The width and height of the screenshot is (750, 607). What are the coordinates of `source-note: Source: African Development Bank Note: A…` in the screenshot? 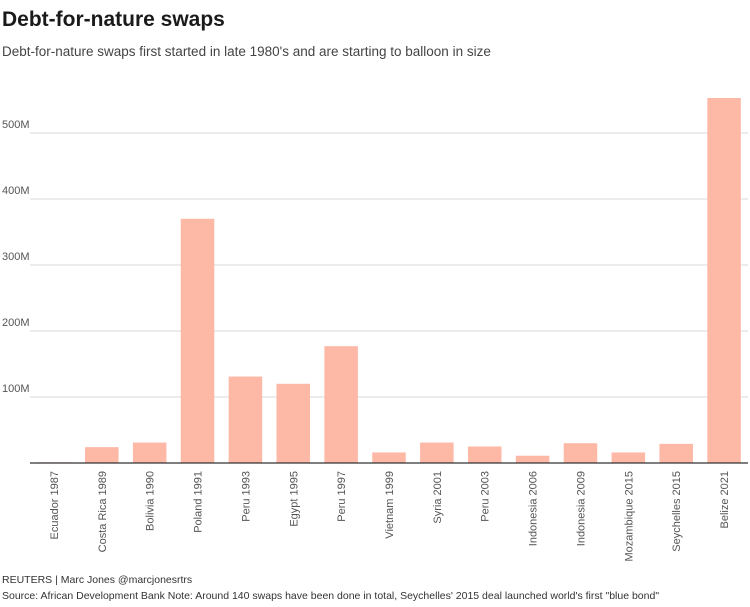 It's located at (331, 596).